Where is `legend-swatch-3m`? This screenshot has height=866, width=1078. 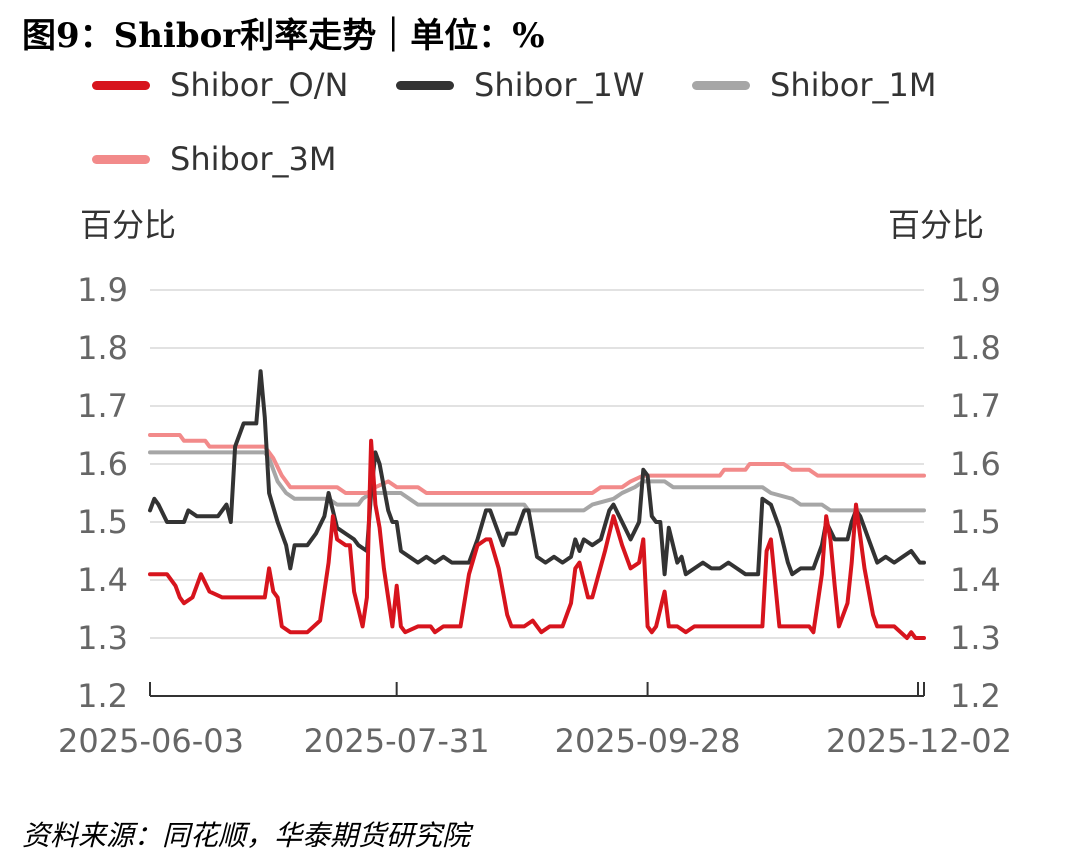
legend-swatch-3m is located at coordinates (121, 159).